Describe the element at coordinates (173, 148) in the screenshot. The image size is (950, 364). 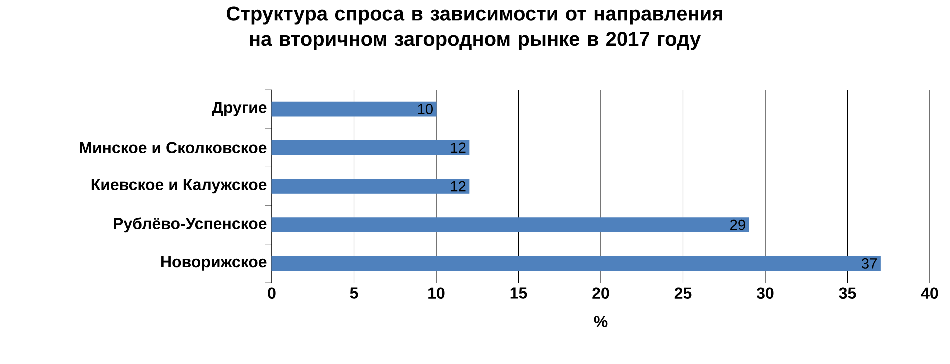
I see `y-tick-label: Минское и Сколковское` at that location.